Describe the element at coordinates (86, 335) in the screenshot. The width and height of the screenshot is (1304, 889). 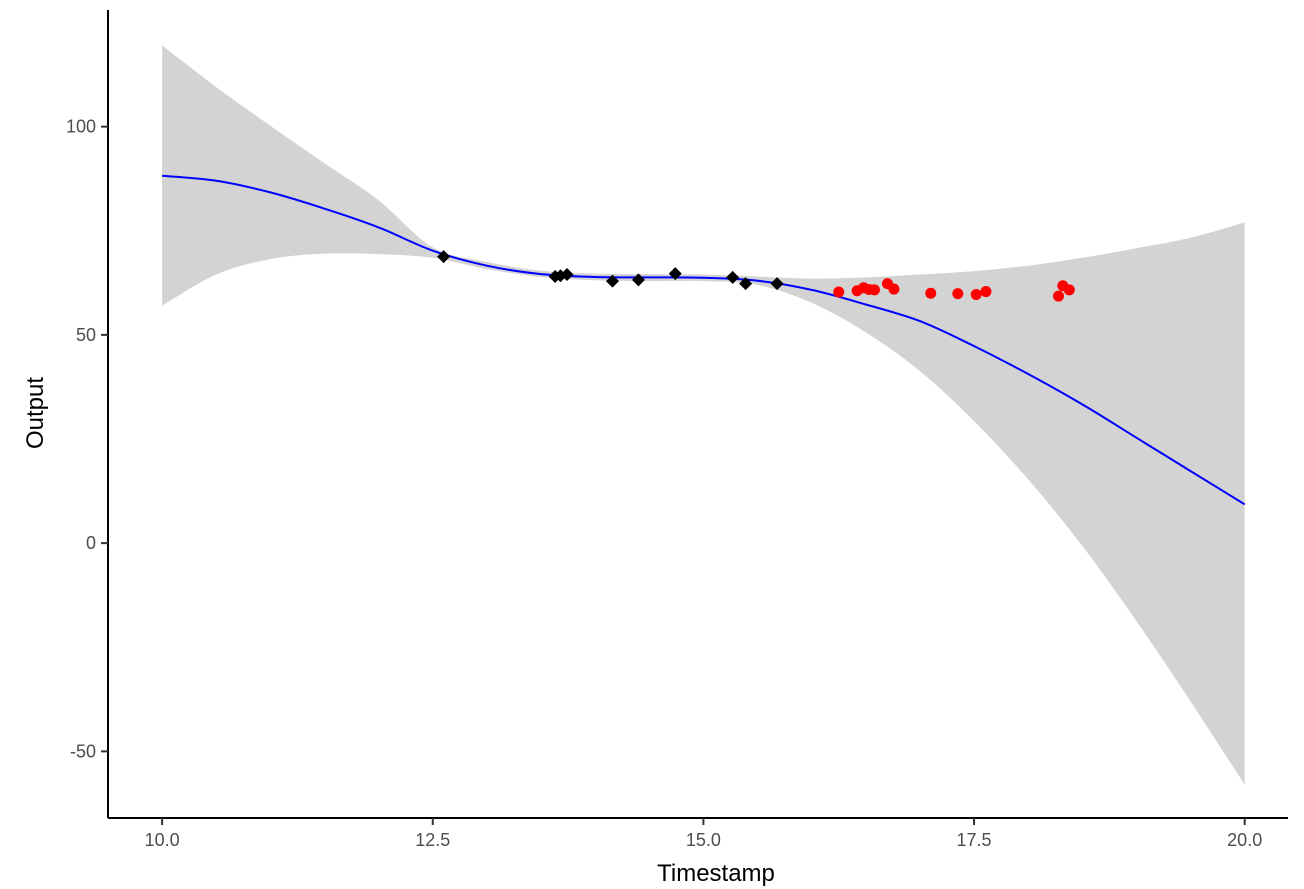
I see `y-tick-label: 50` at that location.